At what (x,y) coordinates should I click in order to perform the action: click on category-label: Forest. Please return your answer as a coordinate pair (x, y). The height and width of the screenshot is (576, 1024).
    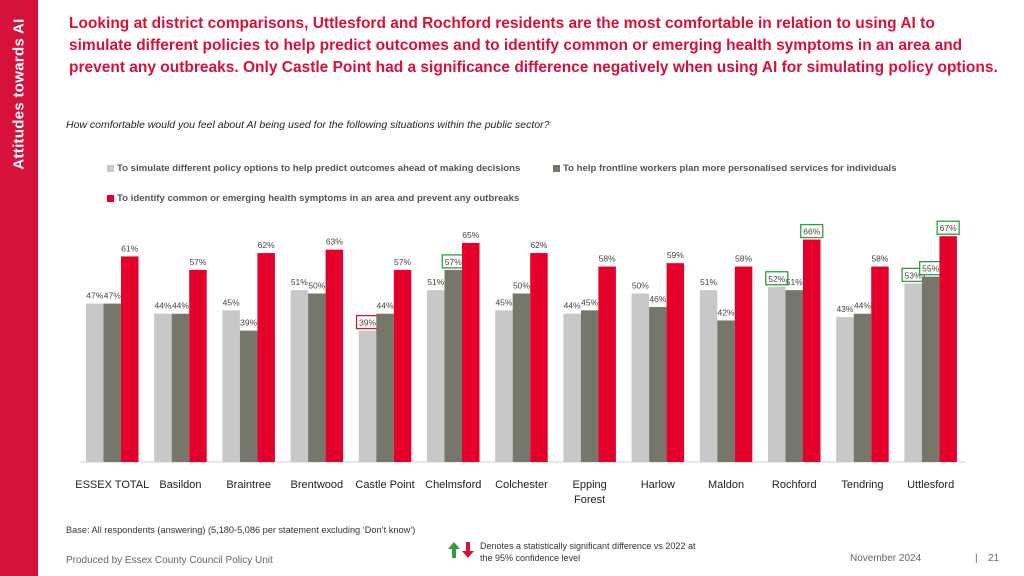
    Looking at the image, I should click on (589, 500).